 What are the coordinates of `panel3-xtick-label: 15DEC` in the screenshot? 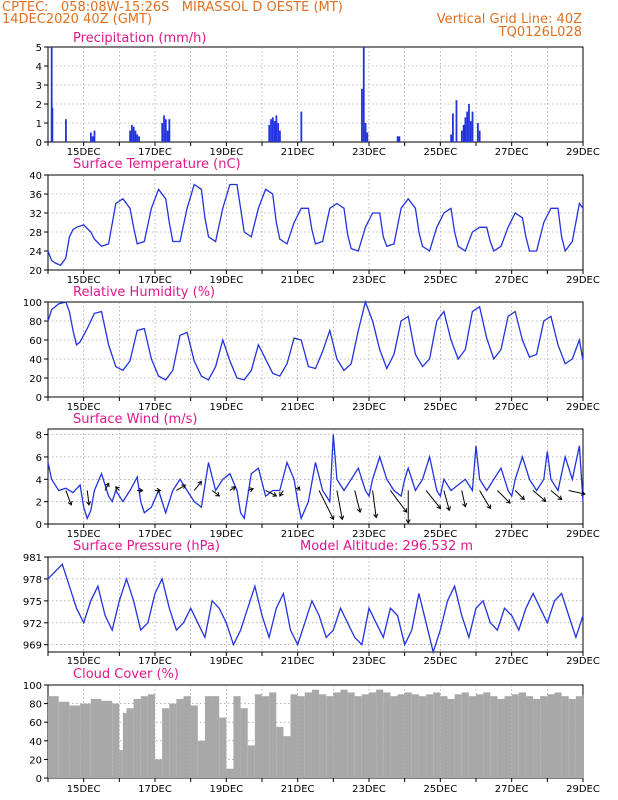 It's located at (84, 407).